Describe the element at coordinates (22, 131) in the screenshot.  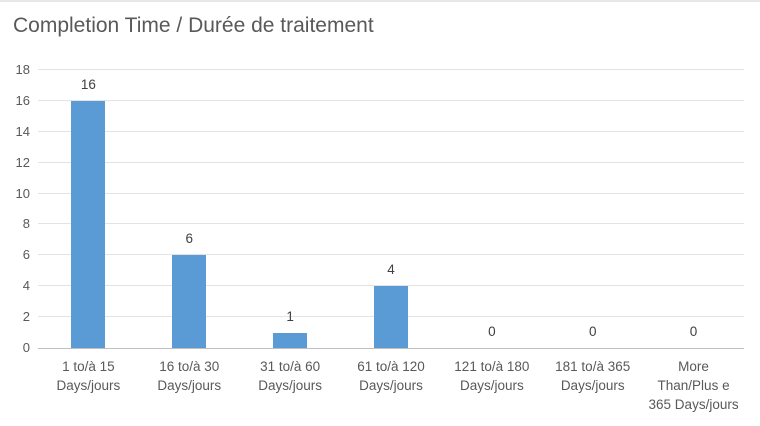
I see `y-axis-tick-label: 14` at that location.